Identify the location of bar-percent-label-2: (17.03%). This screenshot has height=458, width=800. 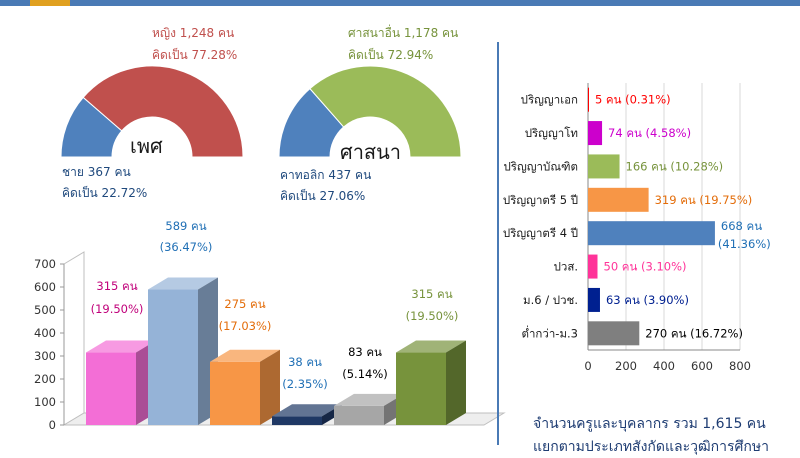
(245, 326).